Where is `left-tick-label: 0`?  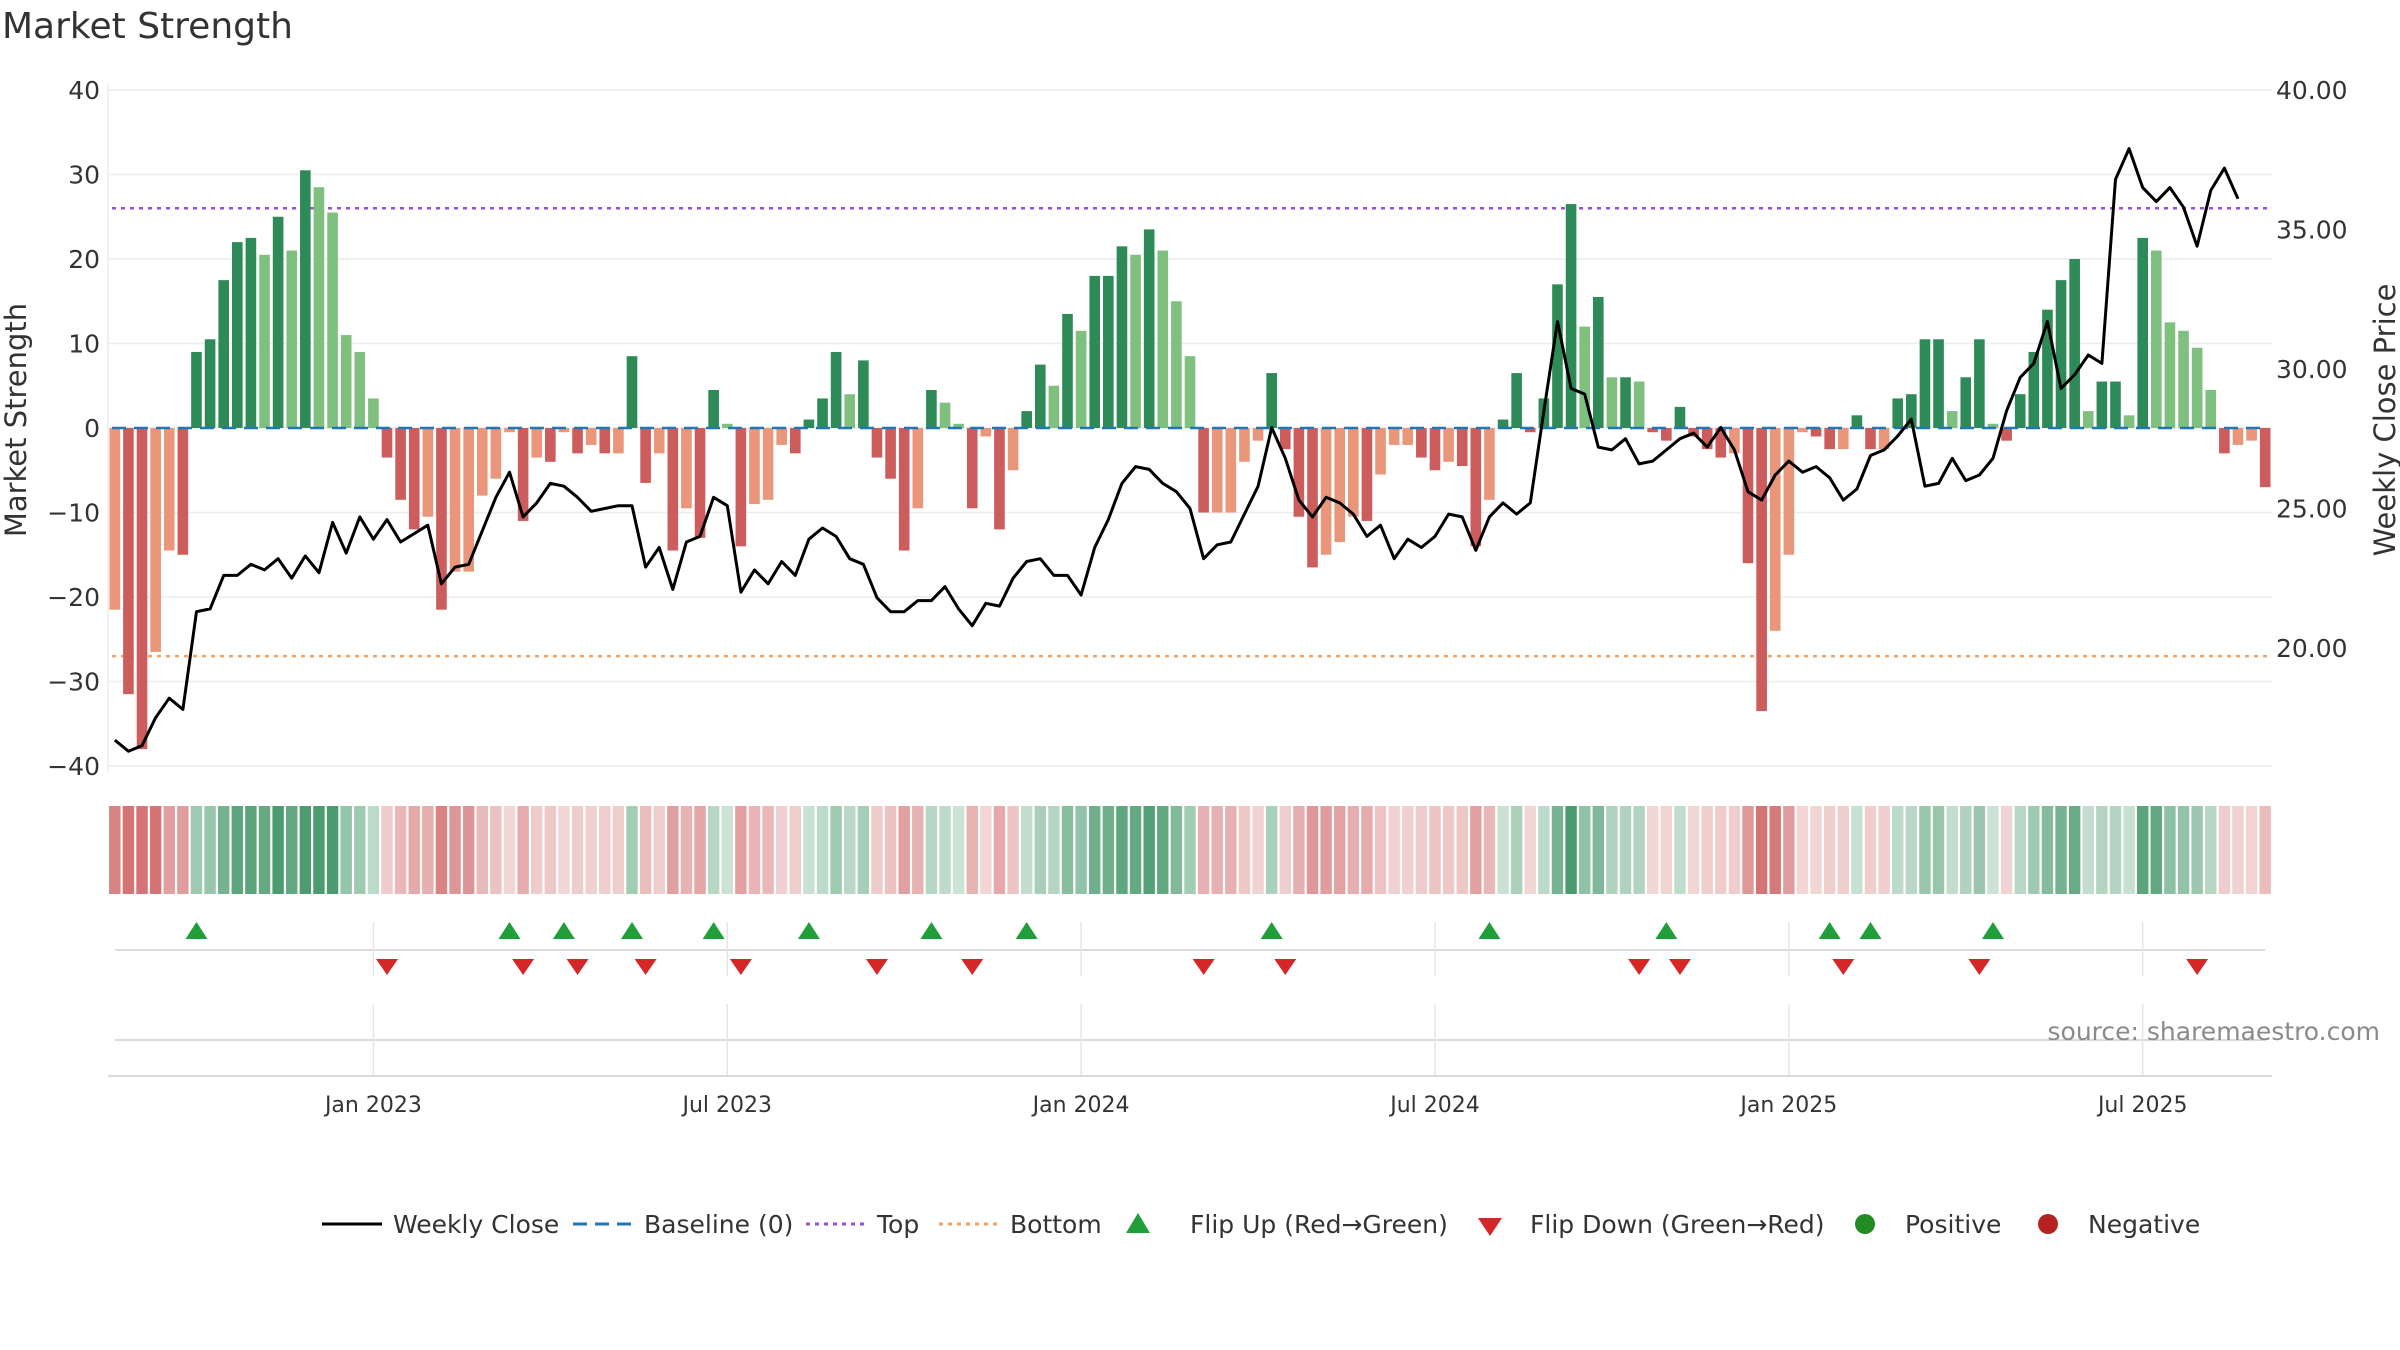
left-tick-label: 0 is located at coordinates (92, 428).